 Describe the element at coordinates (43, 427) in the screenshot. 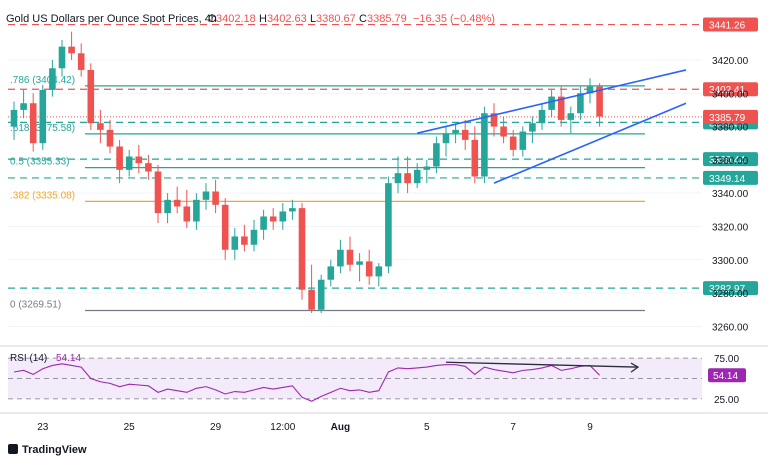

I see `x-tick-label: 23` at that location.